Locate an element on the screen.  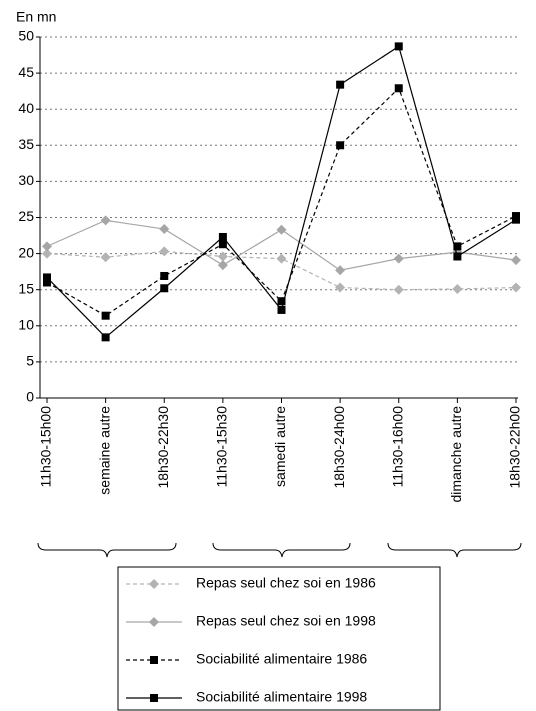
legend-box is located at coordinates (279, 638).